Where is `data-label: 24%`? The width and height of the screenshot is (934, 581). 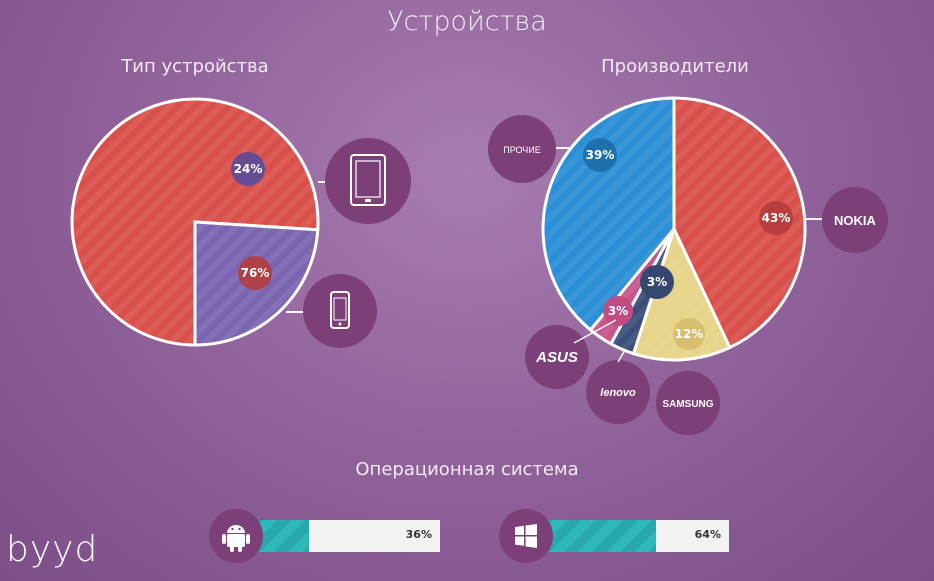 data-label: 24% is located at coordinates (248, 169).